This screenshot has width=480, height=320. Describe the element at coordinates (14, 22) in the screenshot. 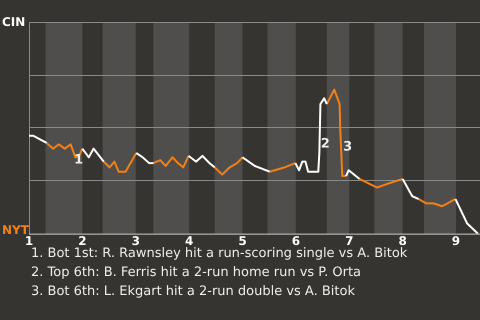

I see `text: CIN` at that location.